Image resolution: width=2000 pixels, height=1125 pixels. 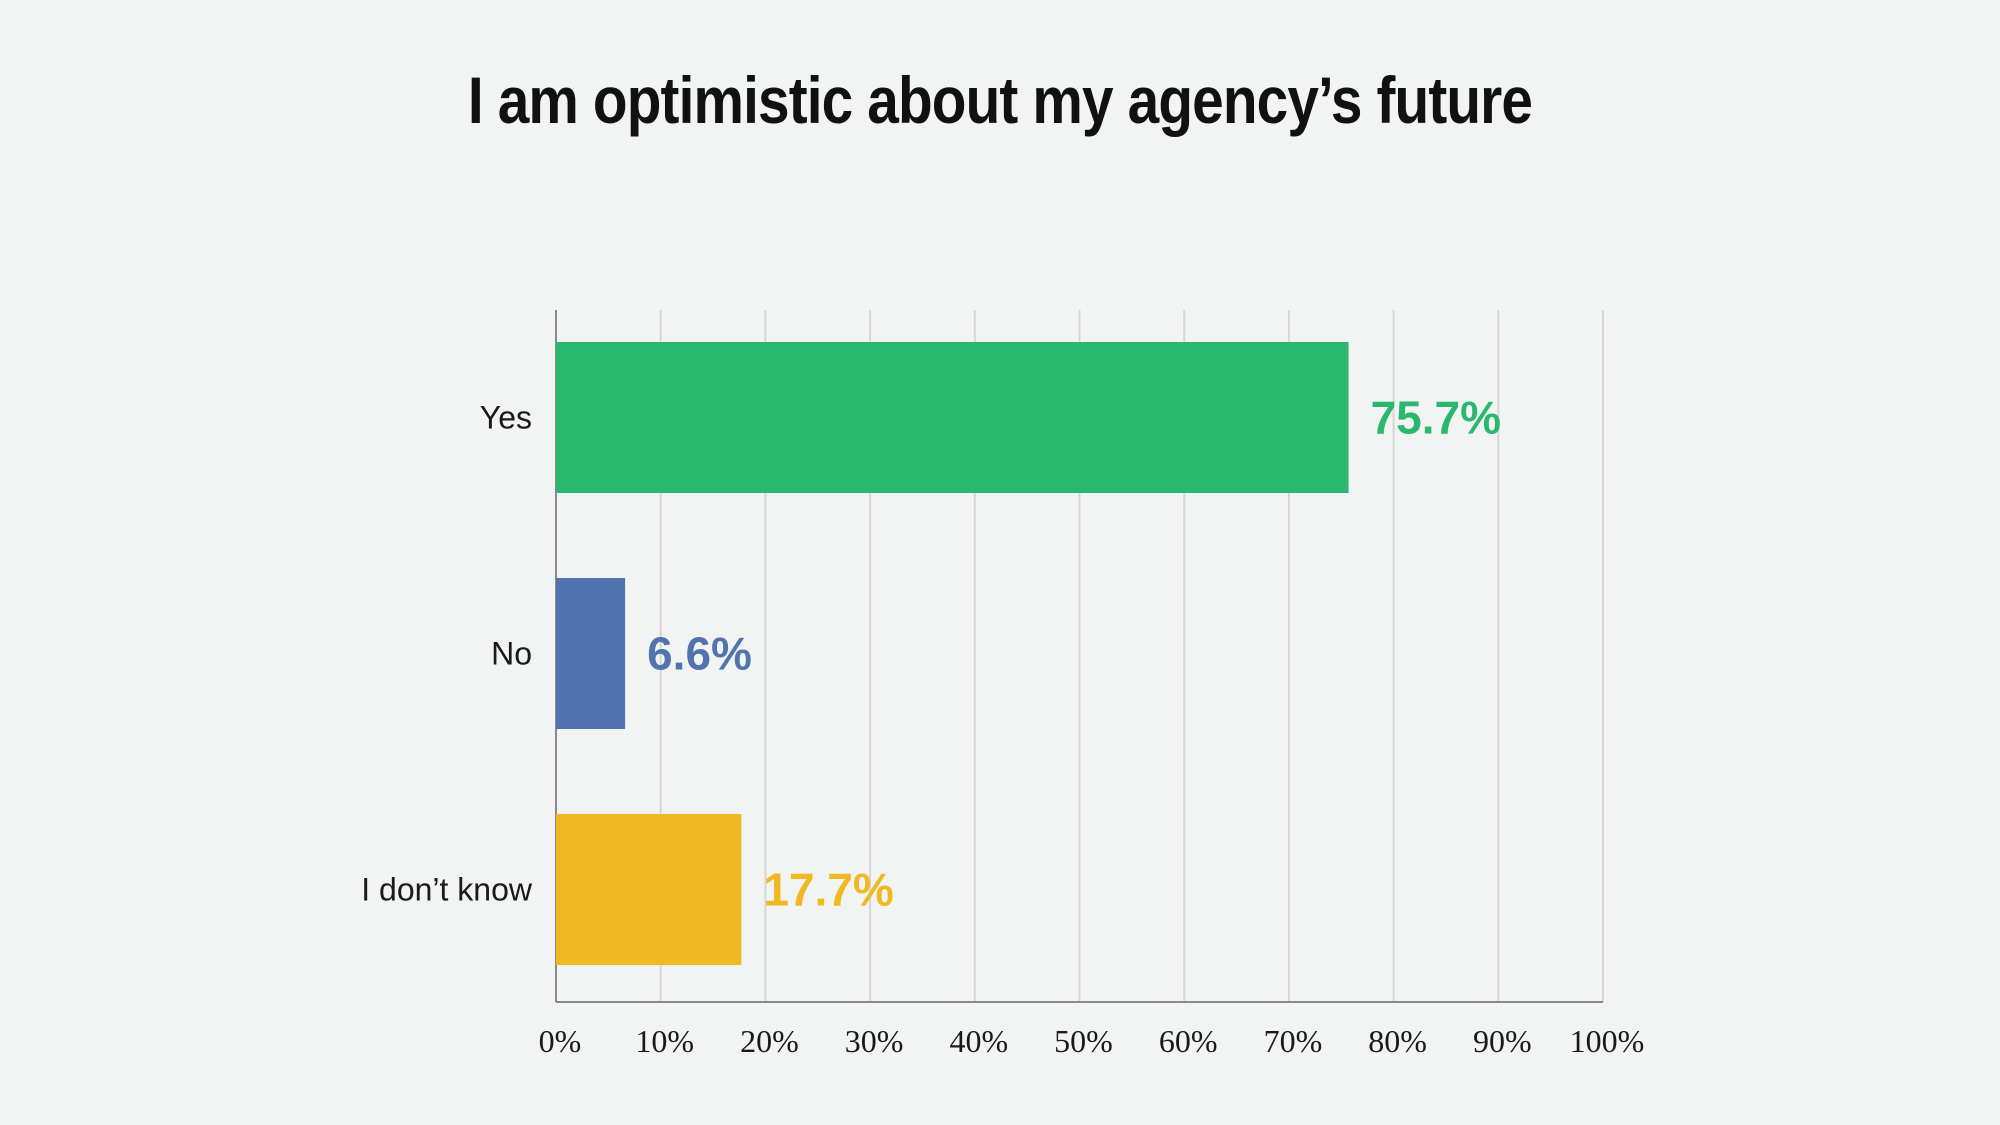 What do you see at coordinates (511, 654) in the screenshot?
I see `category-label: No` at bounding box center [511, 654].